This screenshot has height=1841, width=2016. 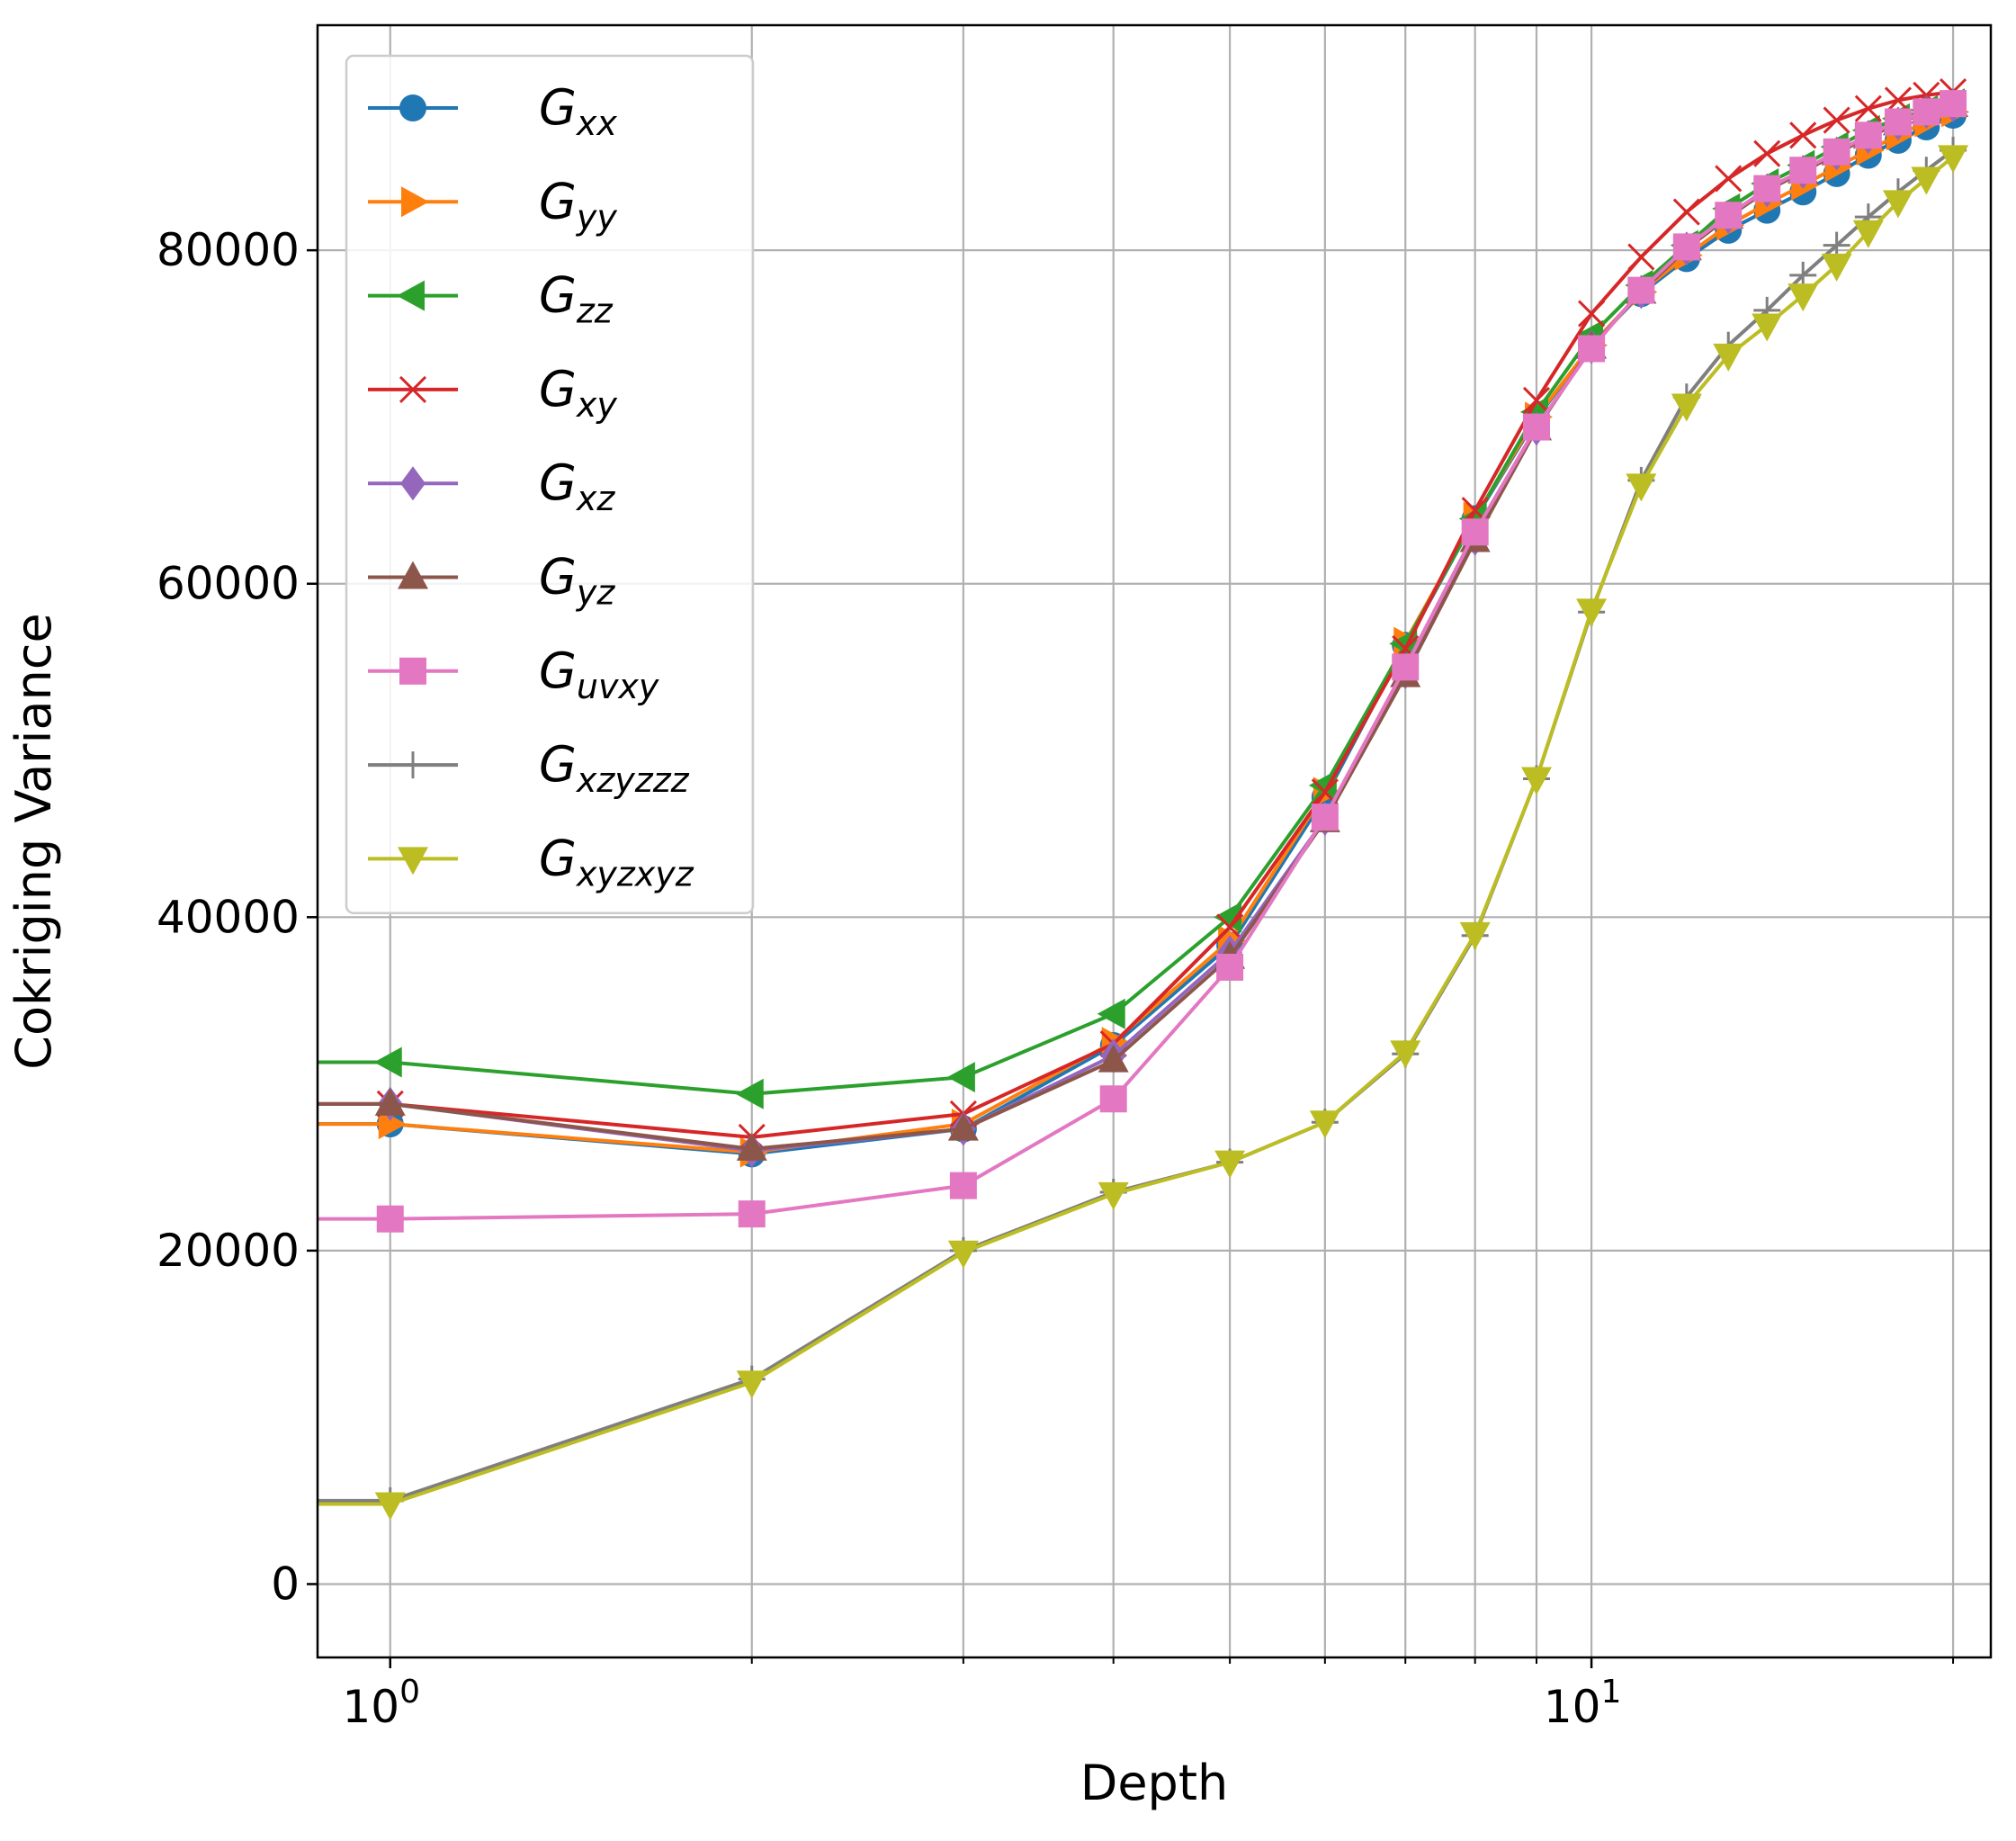 I want to click on legend-entry: Guvxy, so click(x=513, y=674).